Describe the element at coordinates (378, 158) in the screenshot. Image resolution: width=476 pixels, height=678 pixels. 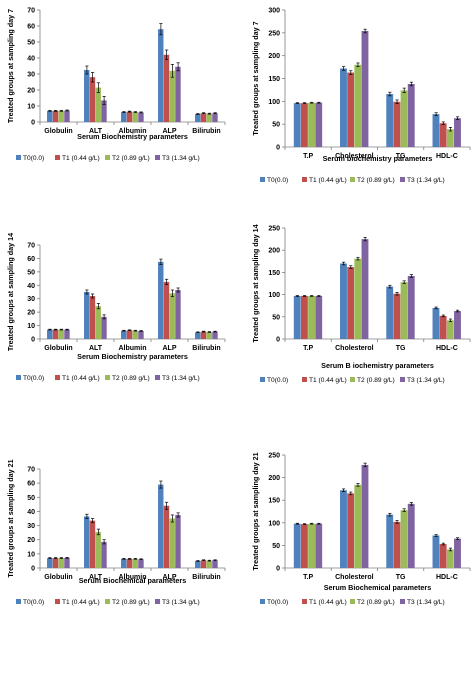
I see `x-axis-label: Serum biochemistry parameters` at that location.